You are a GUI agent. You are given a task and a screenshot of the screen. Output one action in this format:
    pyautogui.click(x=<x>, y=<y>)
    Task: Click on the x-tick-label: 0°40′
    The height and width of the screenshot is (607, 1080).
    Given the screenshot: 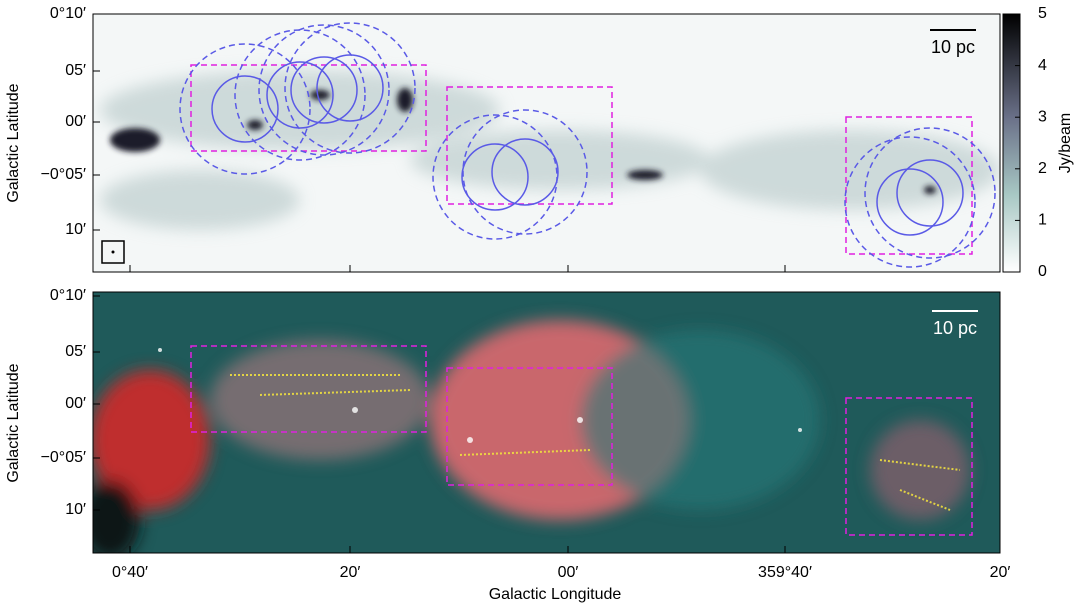 What is the action you would take?
    pyautogui.click(x=130, y=572)
    